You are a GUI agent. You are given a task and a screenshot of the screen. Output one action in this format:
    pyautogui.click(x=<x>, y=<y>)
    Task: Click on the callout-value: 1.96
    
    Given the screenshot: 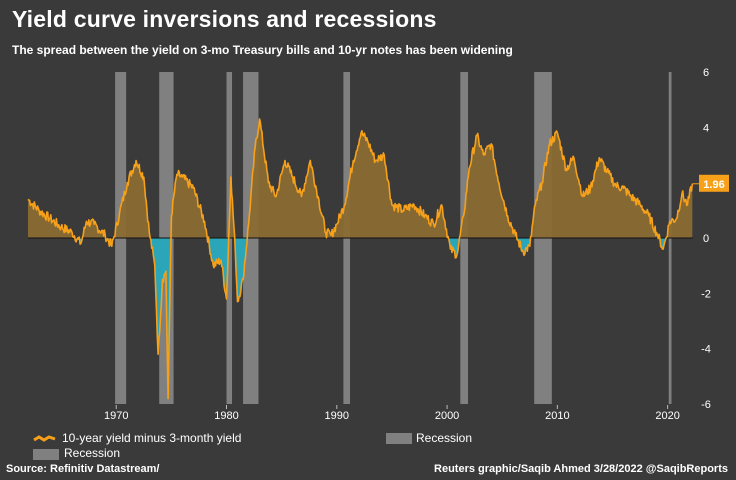 What is the action you would take?
    pyautogui.click(x=713, y=185)
    